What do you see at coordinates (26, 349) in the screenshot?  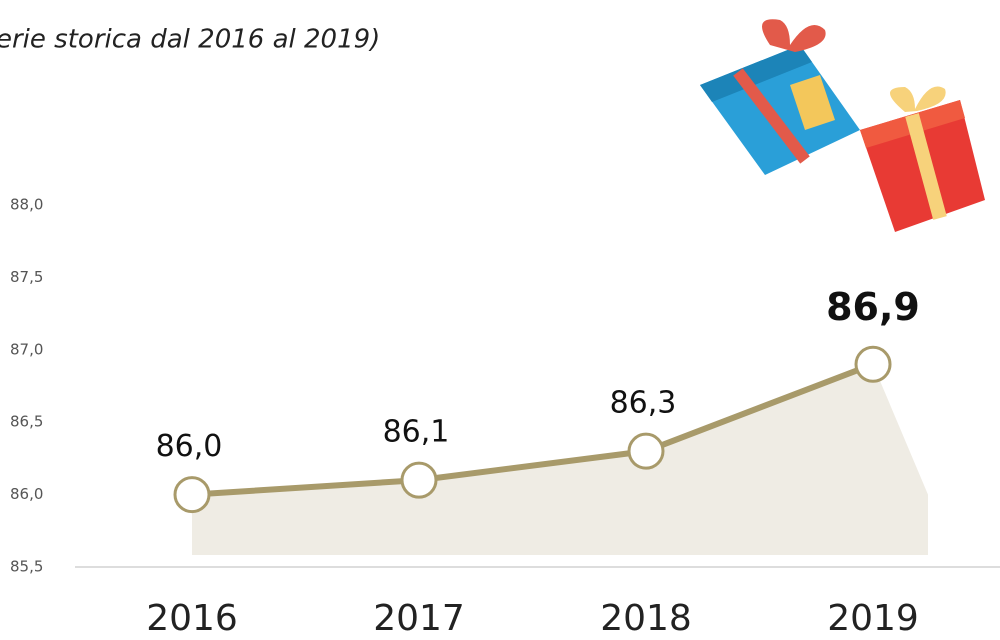 I see `y-tick-label: 87,0` at bounding box center [26, 349].